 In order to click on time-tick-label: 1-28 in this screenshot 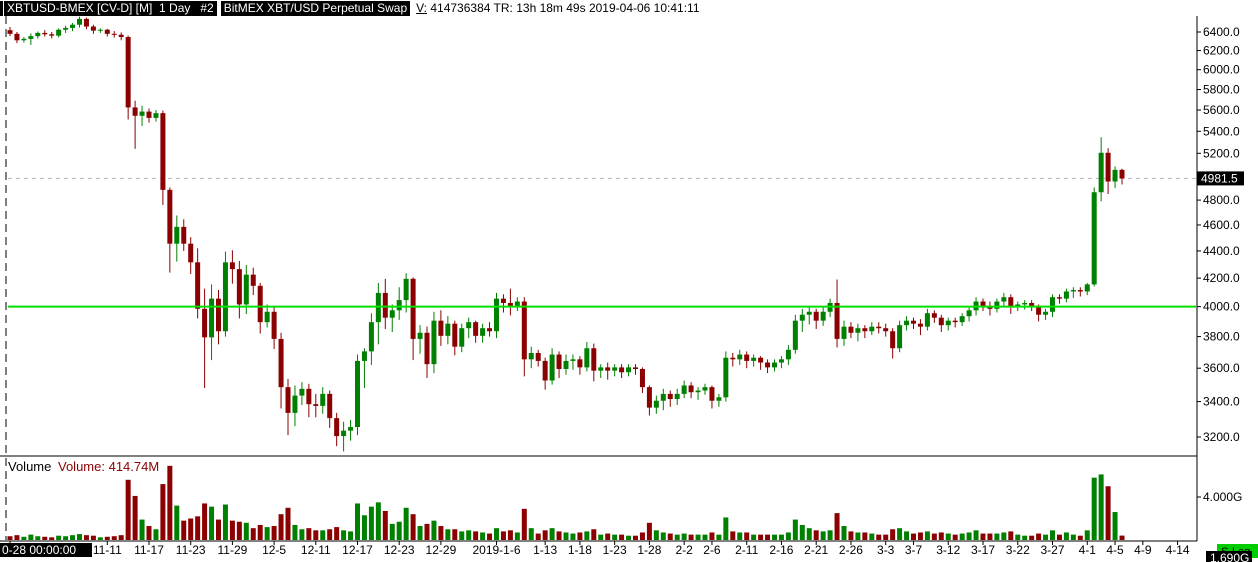, I will do `click(649, 550)`.